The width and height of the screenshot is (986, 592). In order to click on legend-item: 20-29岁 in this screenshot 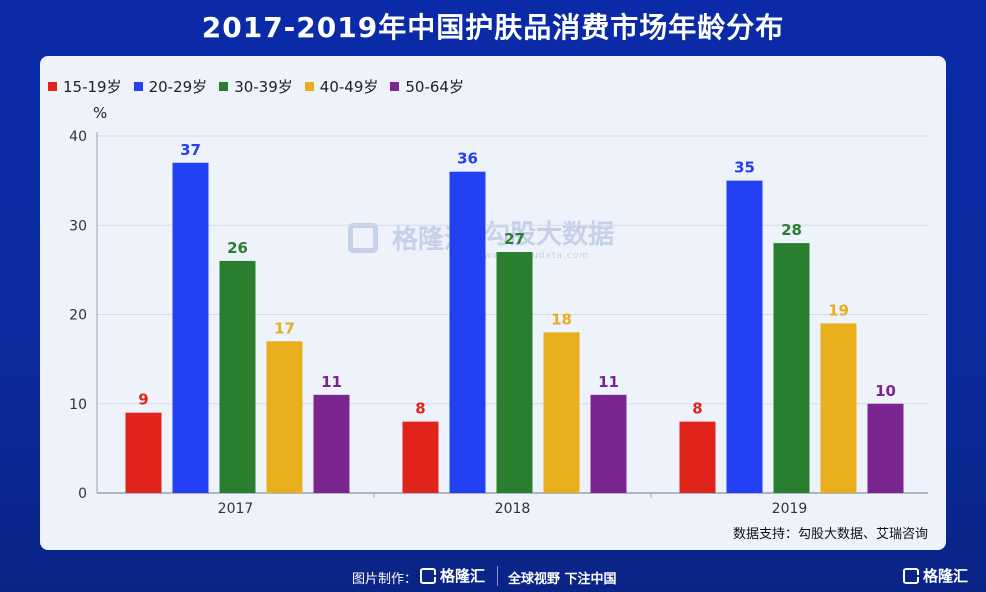, I will do `click(170, 86)`.